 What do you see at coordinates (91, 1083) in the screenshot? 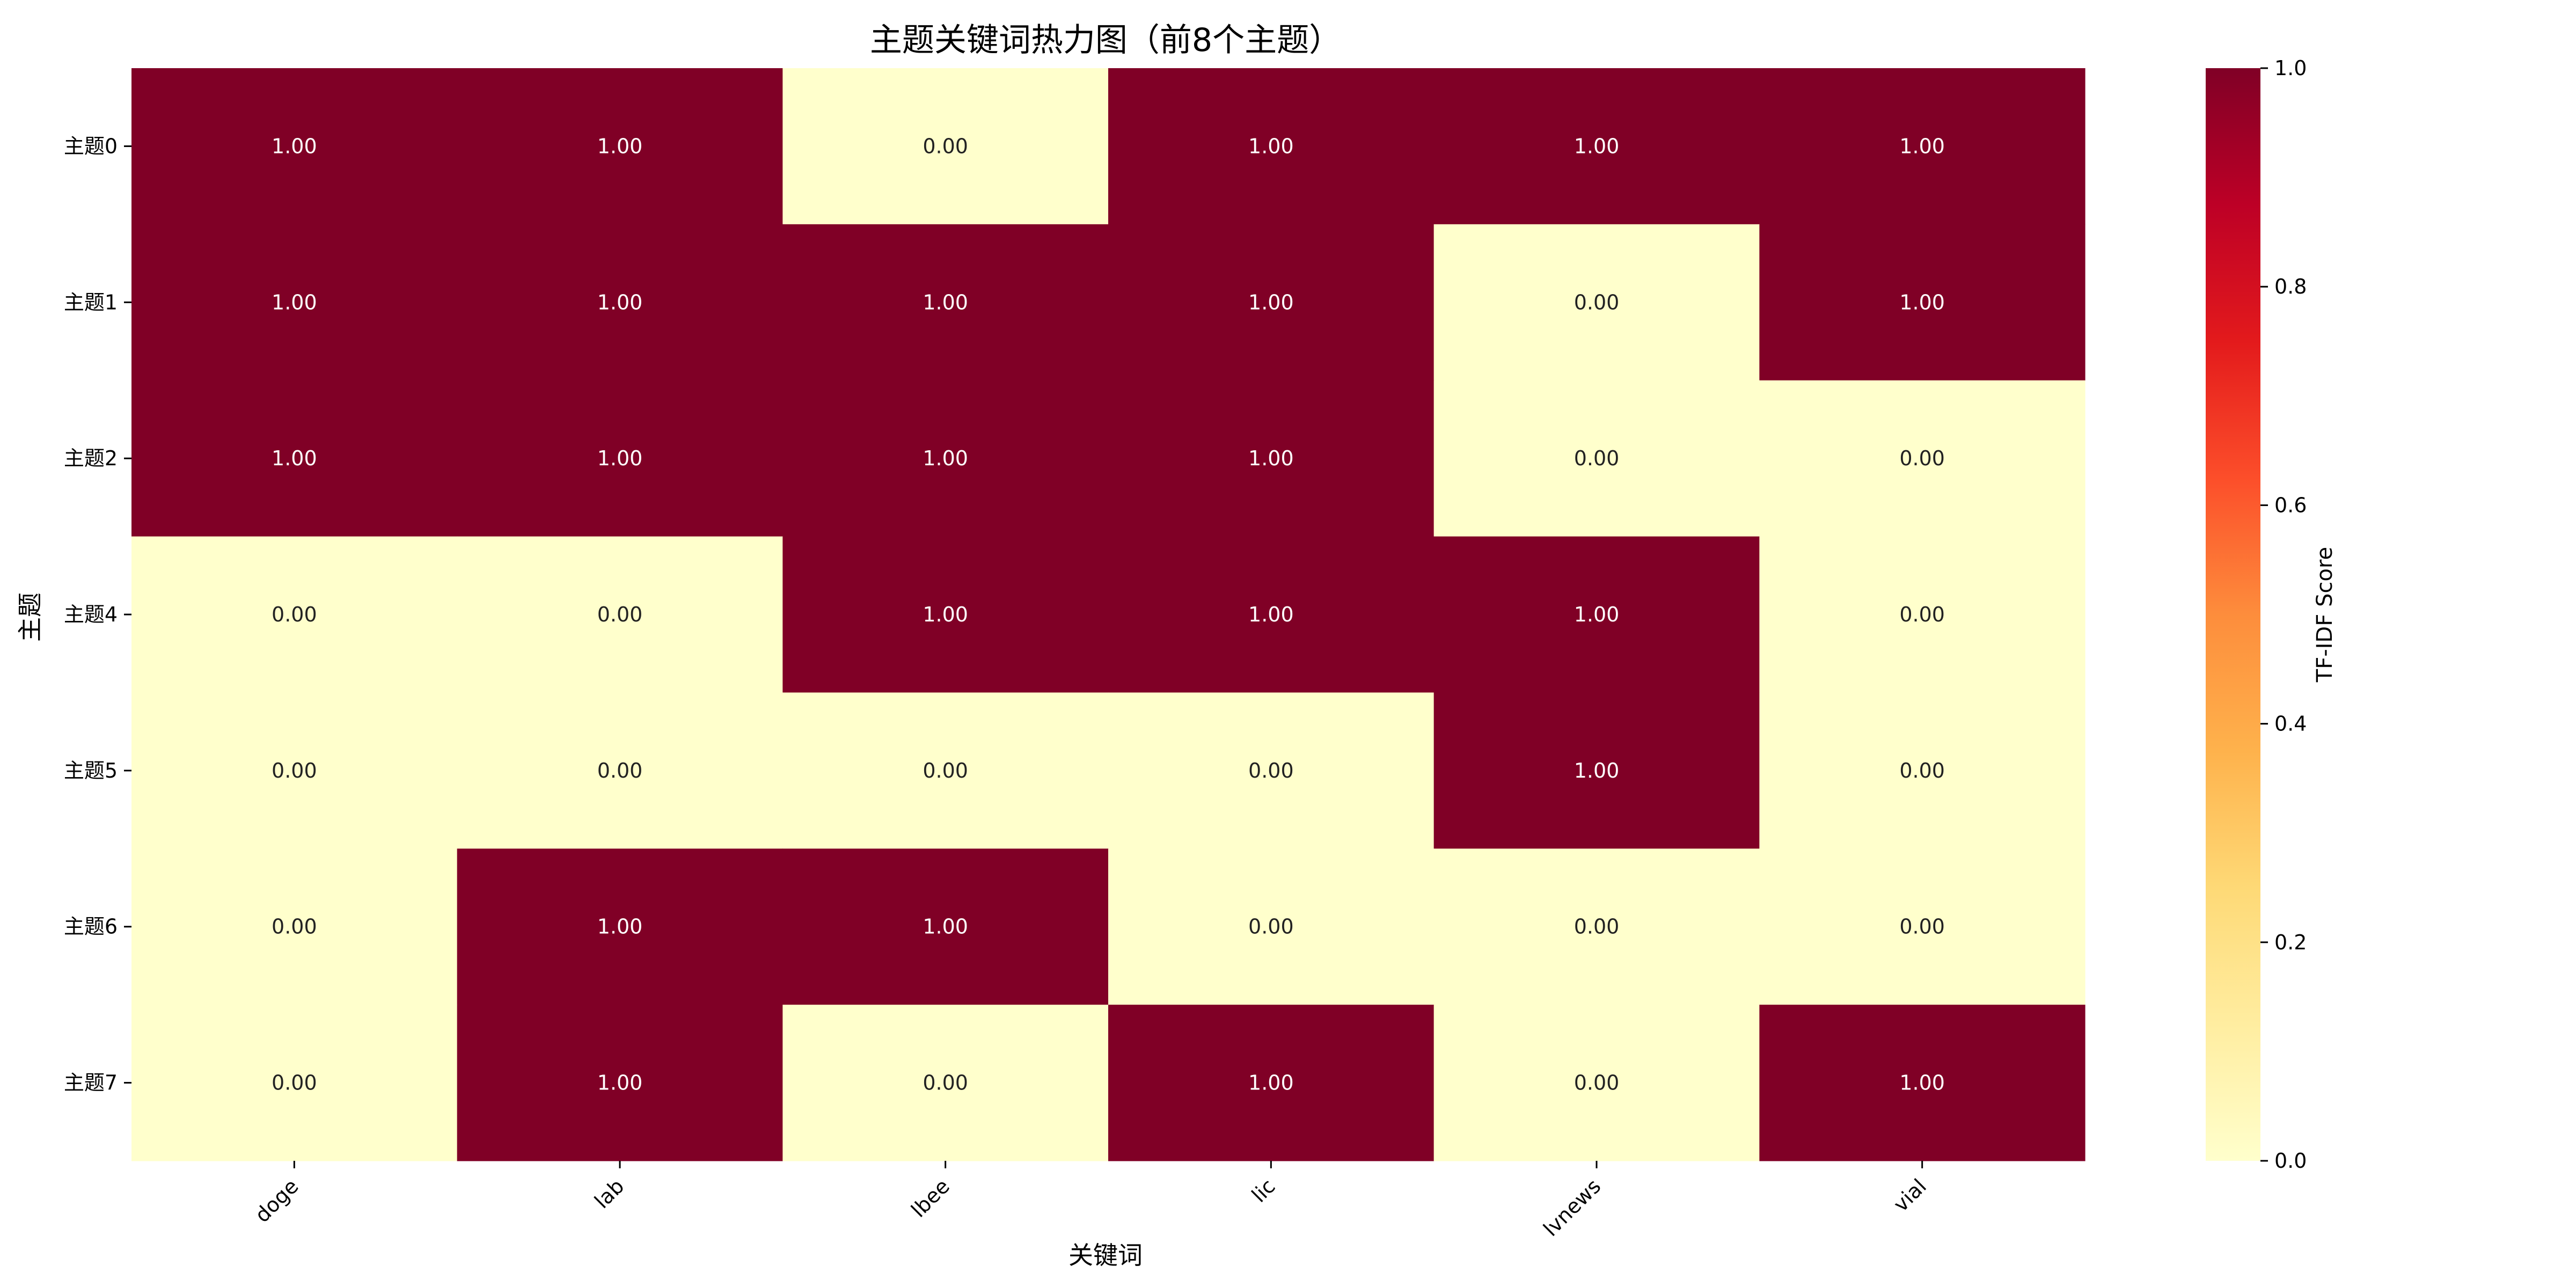
I see `y-tick-label: 主题7` at bounding box center [91, 1083].